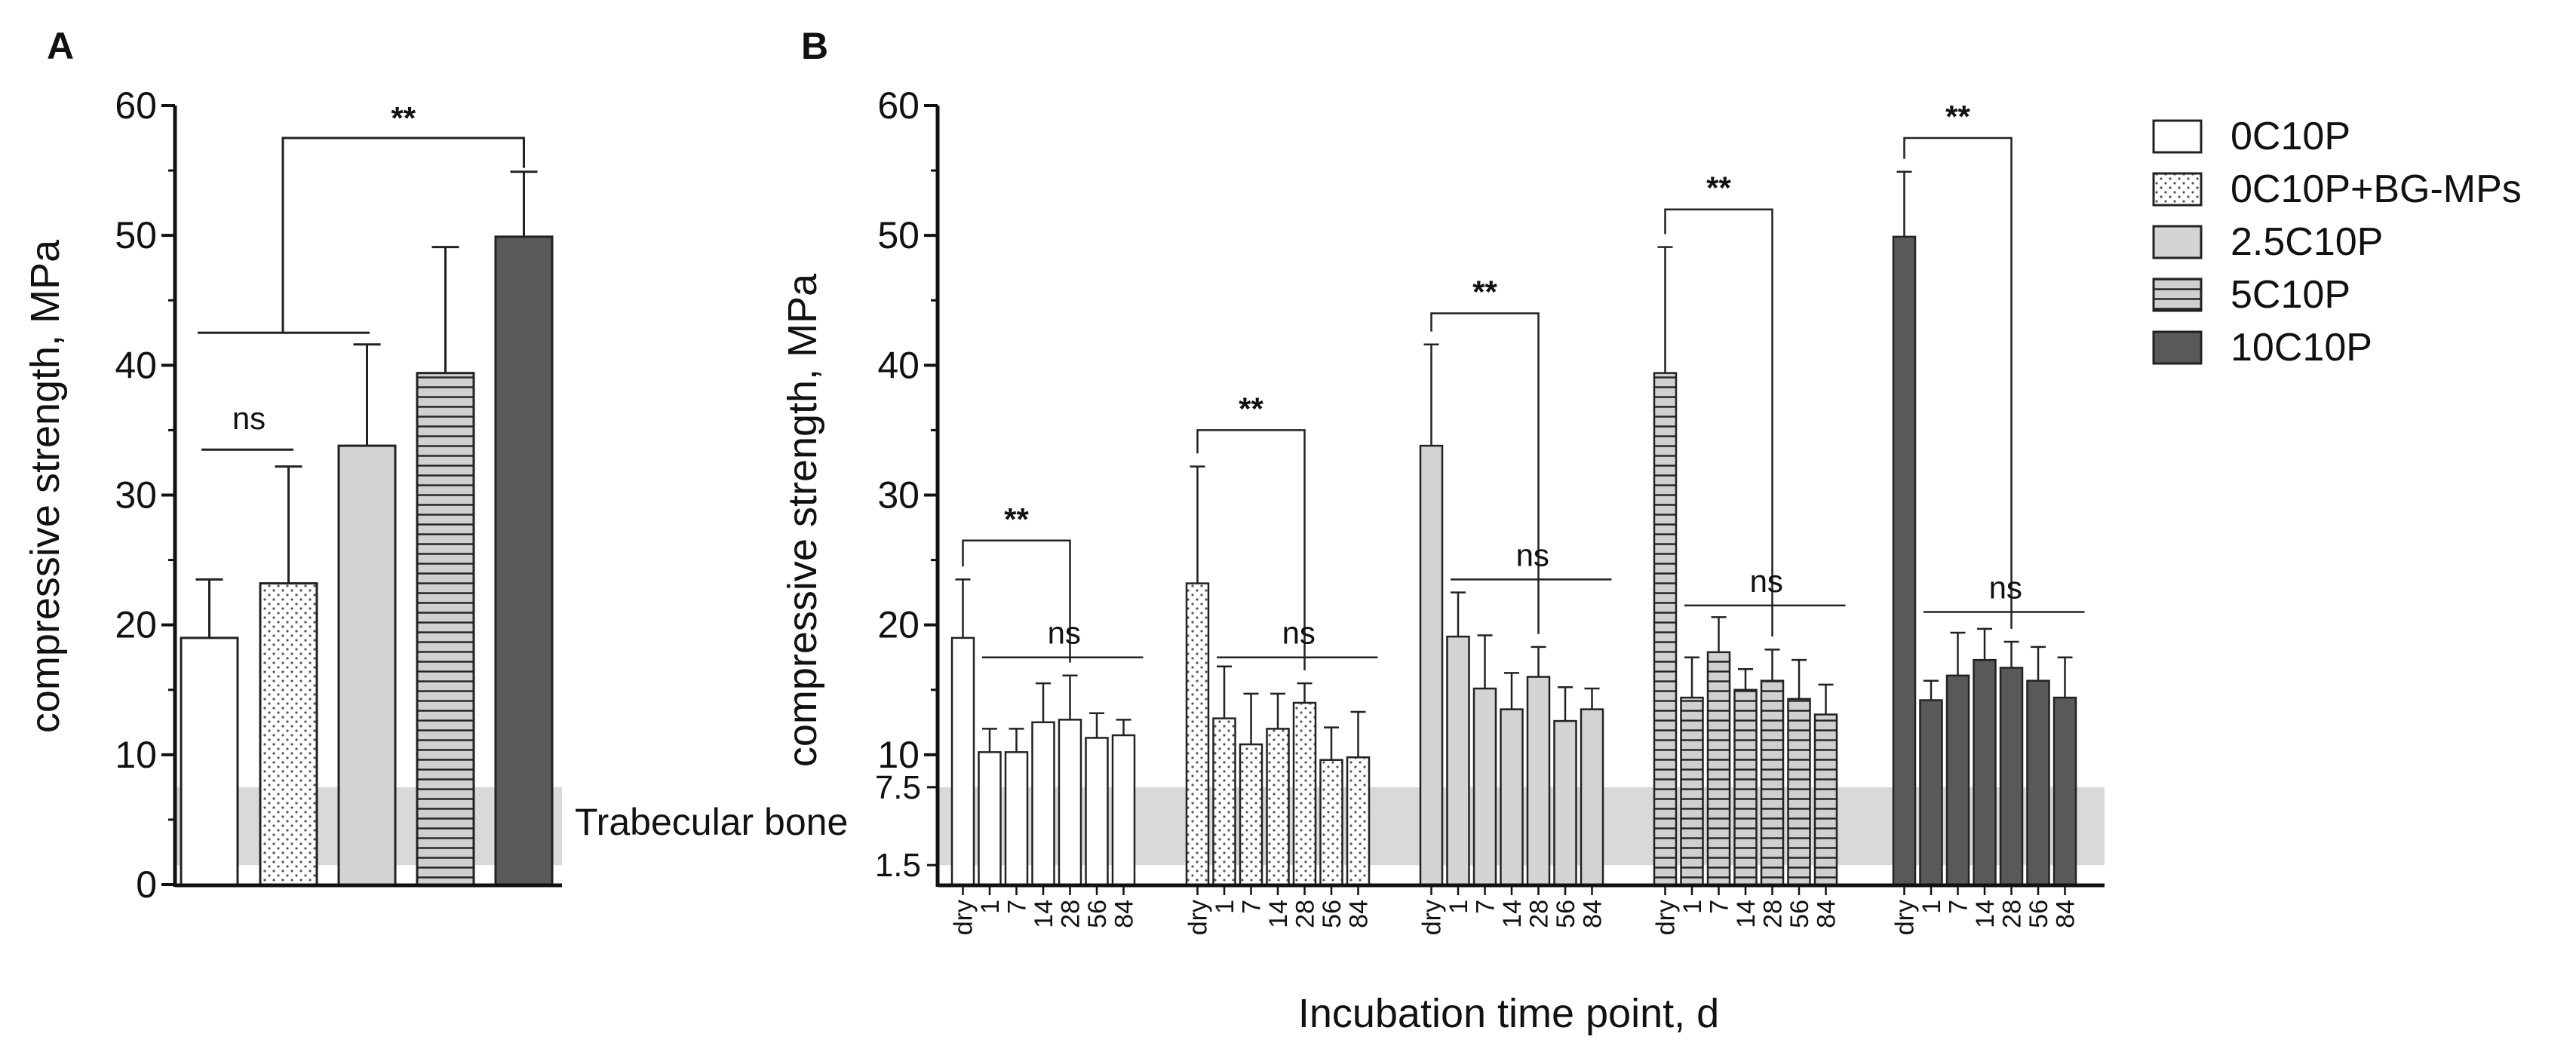 The height and width of the screenshot is (1055, 2576). I want to click on bar-0c10p, so click(209, 761).